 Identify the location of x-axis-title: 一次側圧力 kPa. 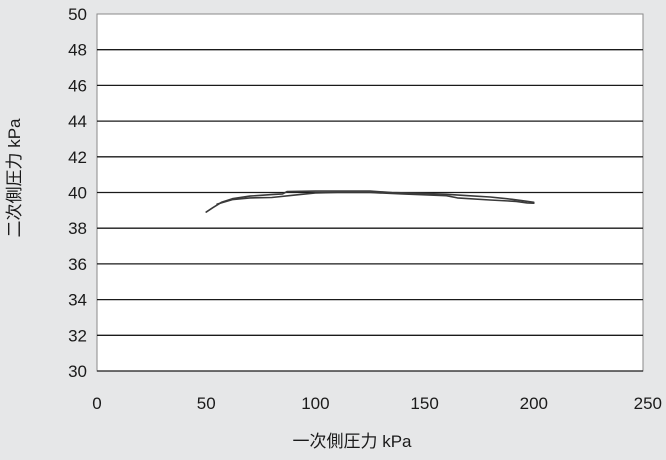
(352, 441).